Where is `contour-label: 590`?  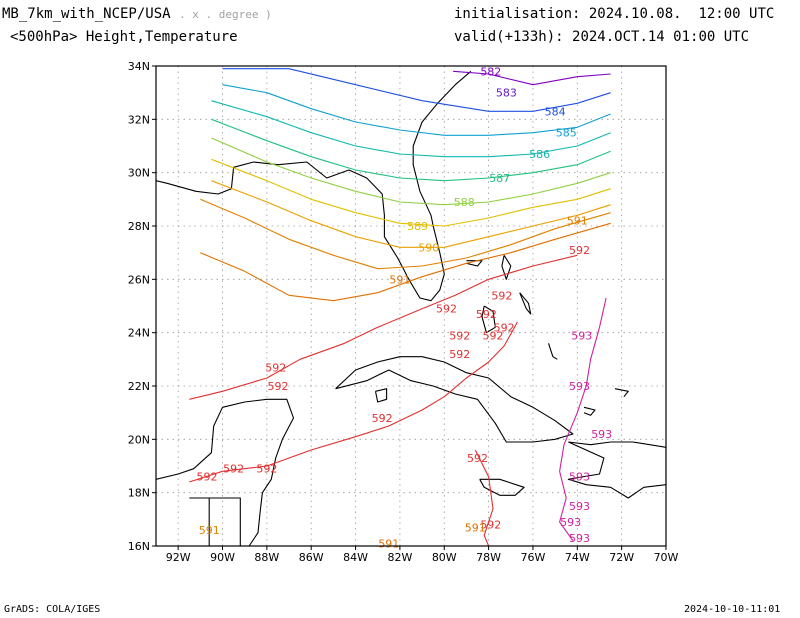 contour-label: 590 is located at coordinates (428, 247).